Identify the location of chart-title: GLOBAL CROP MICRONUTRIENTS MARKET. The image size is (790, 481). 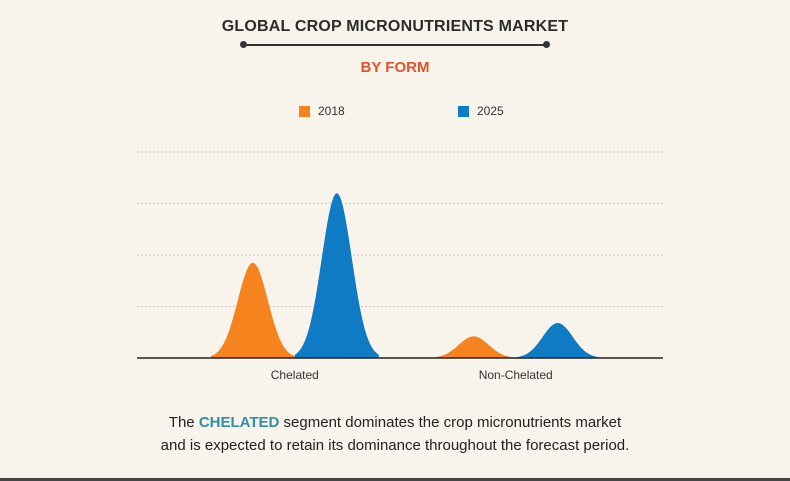
(395, 26).